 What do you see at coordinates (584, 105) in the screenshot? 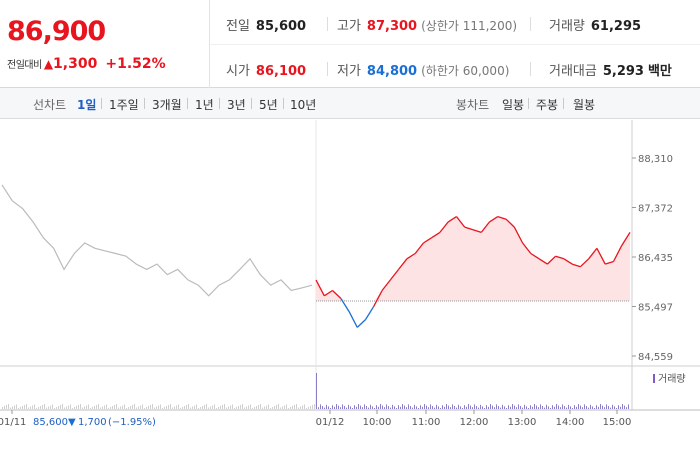
I see `tab-monthly-candle: 월봉` at bounding box center [584, 105].